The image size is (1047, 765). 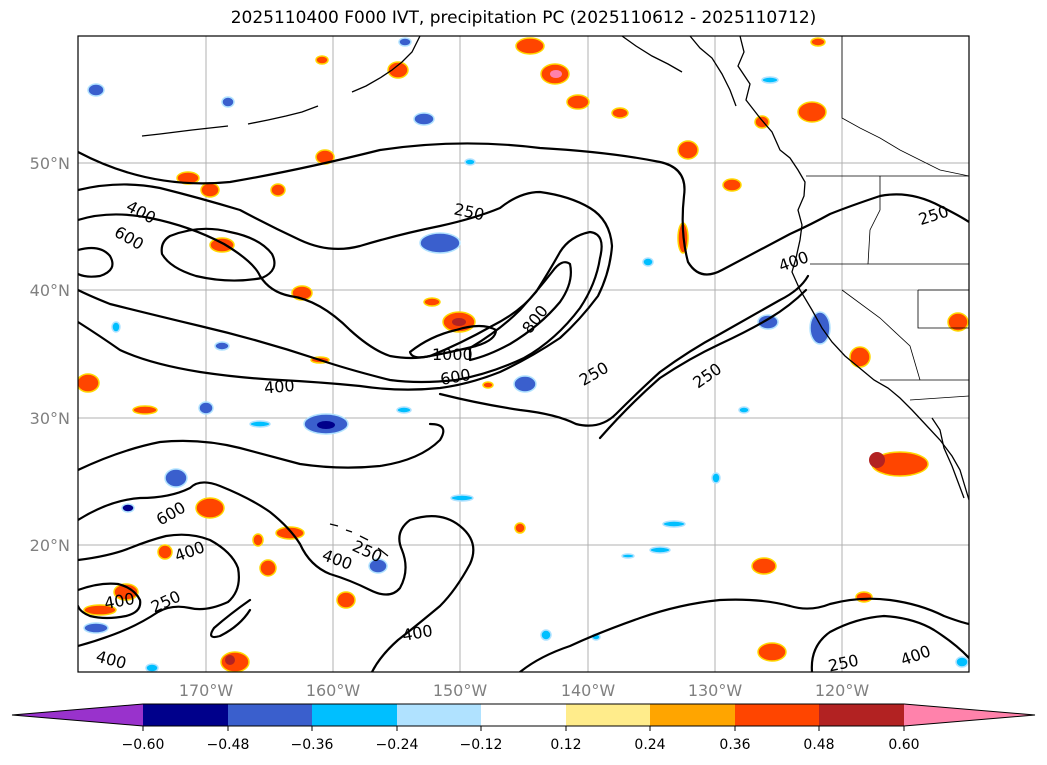 What do you see at coordinates (903, 745) in the screenshot?
I see `colorbar-tick: 0.60` at bounding box center [903, 745].